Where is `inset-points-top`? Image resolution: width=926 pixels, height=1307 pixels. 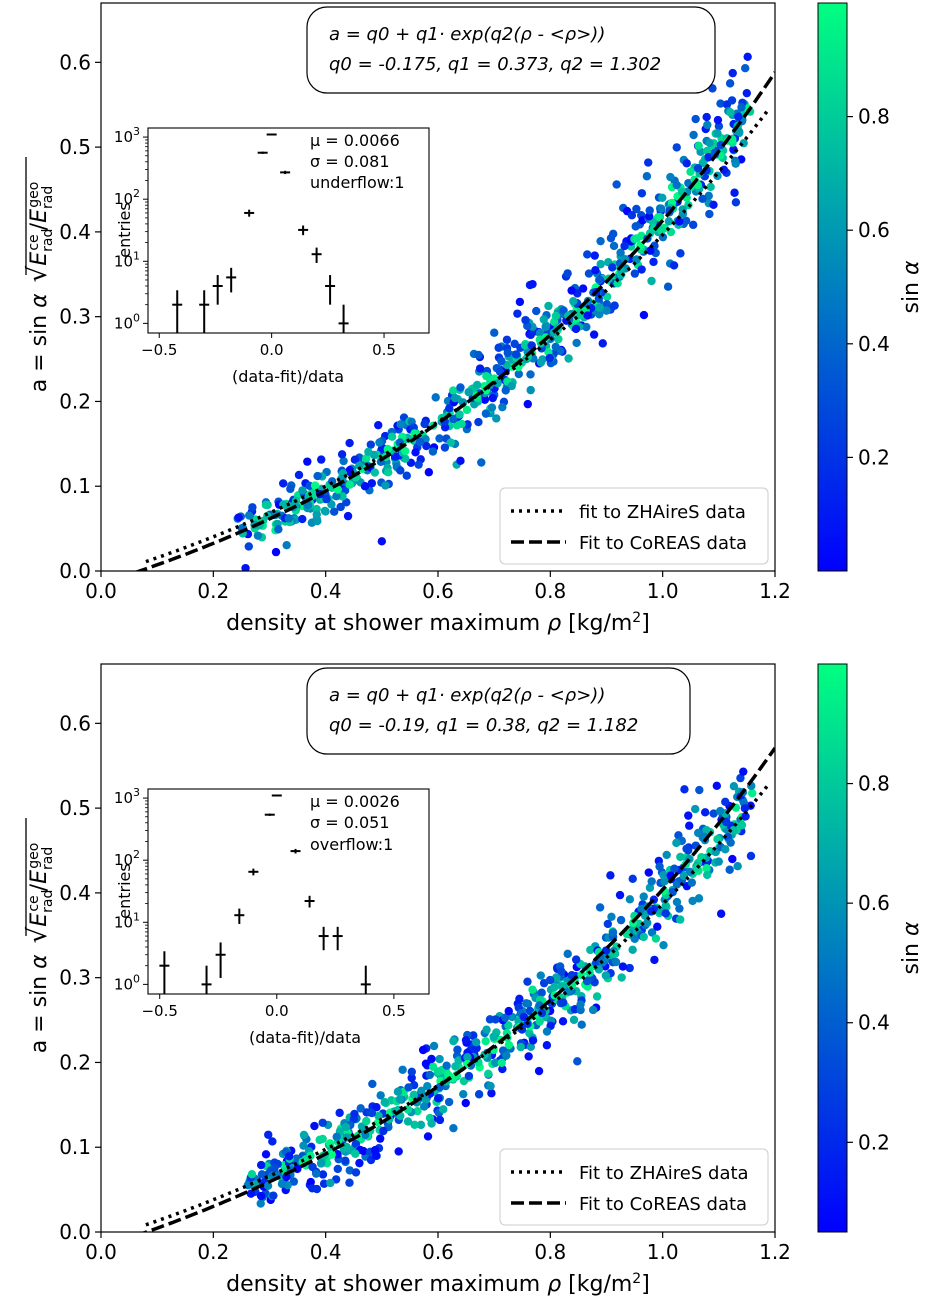
inset-points-top is located at coordinates (260, 233).